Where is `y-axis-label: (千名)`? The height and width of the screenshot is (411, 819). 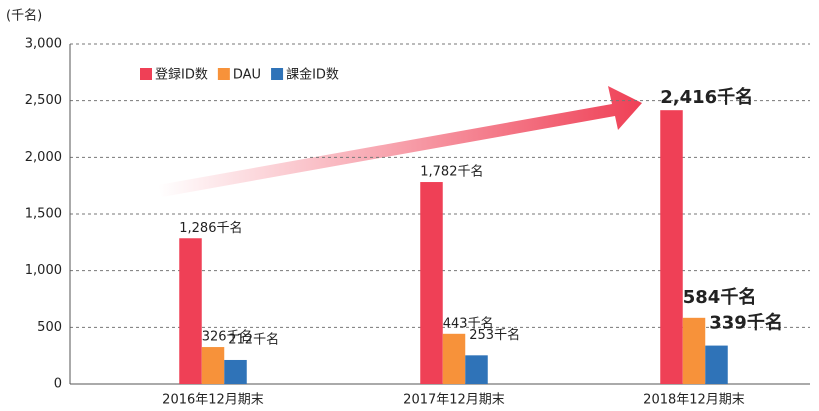 y-axis-label: (千名) is located at coordinates (24, 16).